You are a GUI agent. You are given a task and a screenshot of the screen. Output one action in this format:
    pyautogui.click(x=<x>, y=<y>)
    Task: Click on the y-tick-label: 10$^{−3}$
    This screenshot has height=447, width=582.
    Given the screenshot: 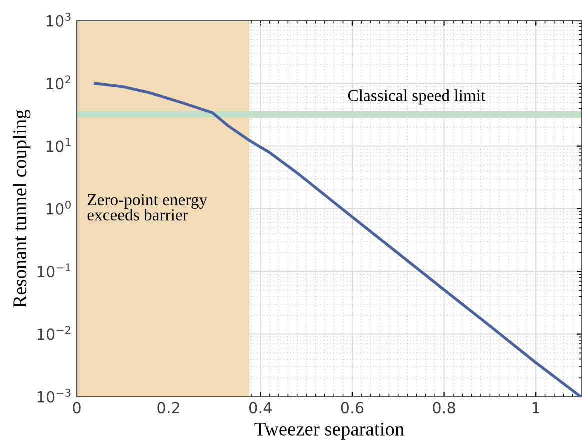 What is the action you would take?
    pyautogui.click(x=54, y=395)
    